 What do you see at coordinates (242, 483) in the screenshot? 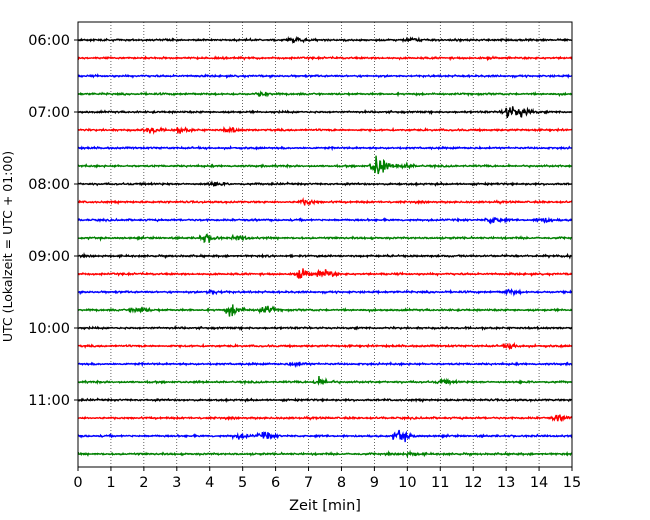
I see `x-tick-label: 5` at bounding box center [242, 483].